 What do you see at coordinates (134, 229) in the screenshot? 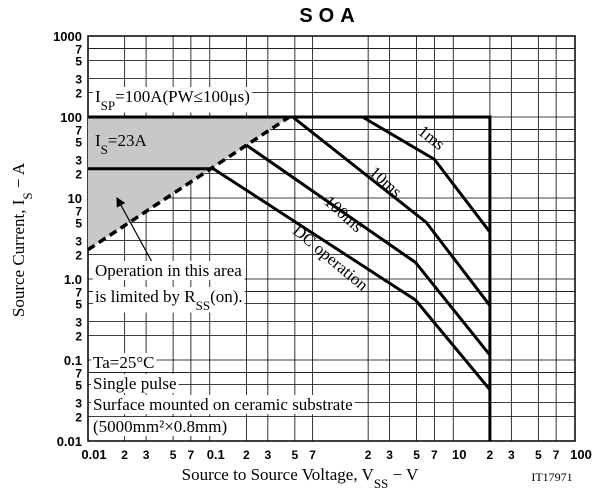
I see `annotation-arrow` at bounding box center [134, 229].